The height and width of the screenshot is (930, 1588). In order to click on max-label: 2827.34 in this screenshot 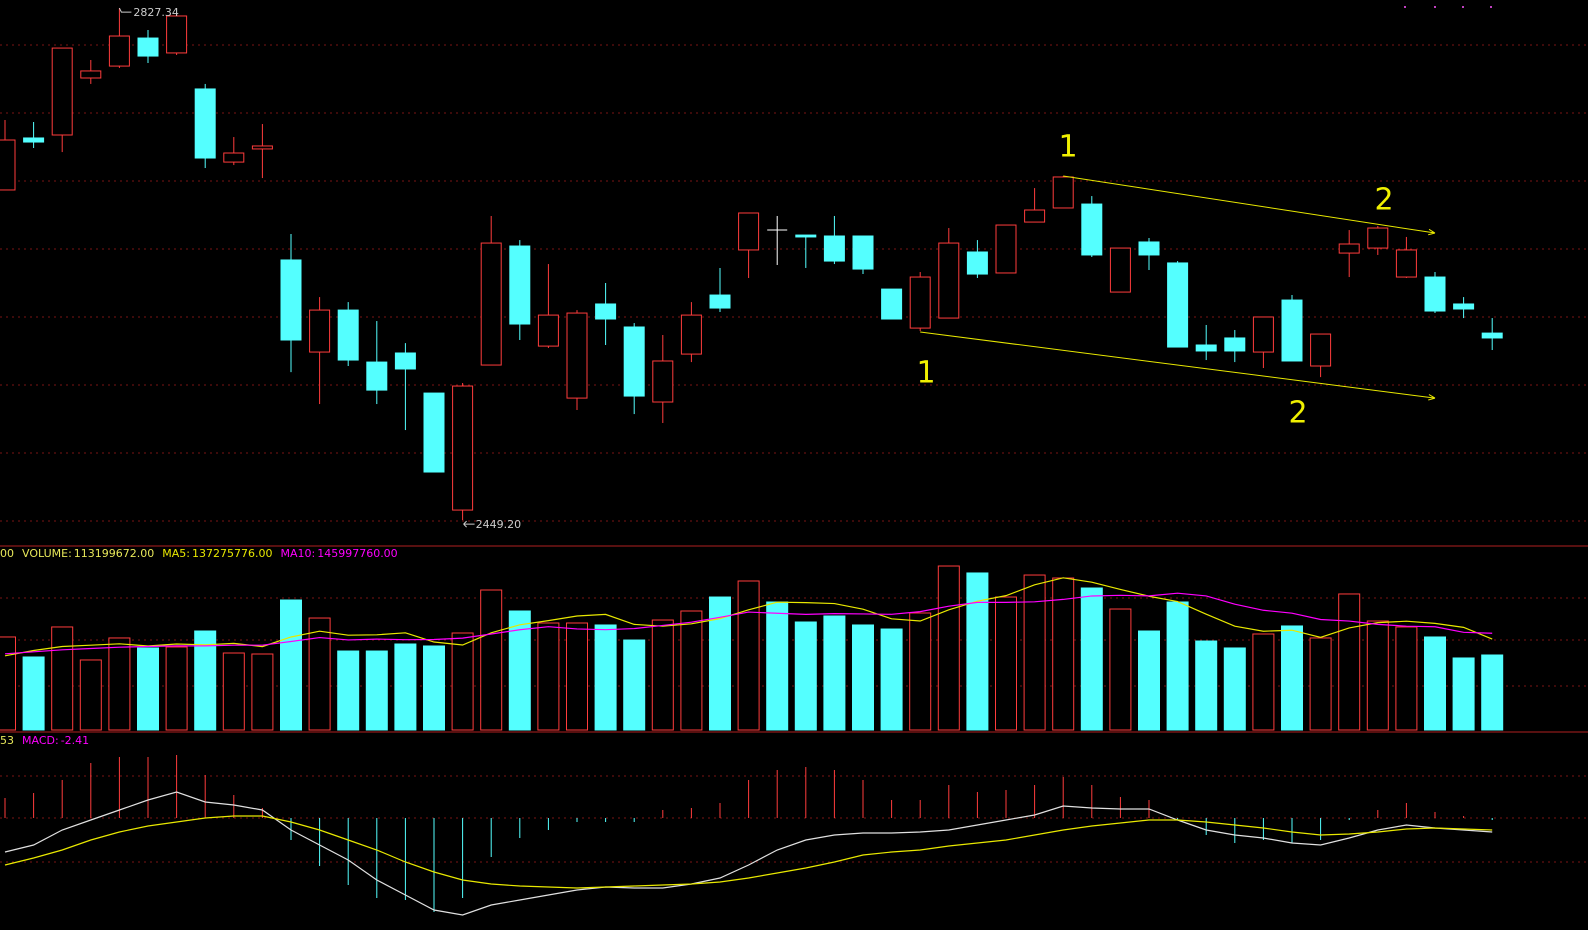, I will do `click(156, 12)`.